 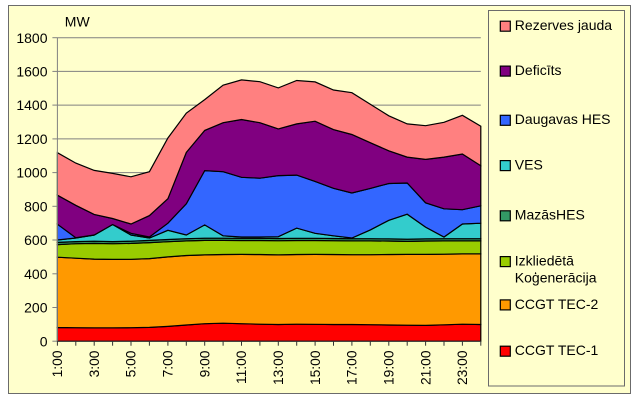 I want to click on svg-text: 19:00, so click(x=389, y=367).